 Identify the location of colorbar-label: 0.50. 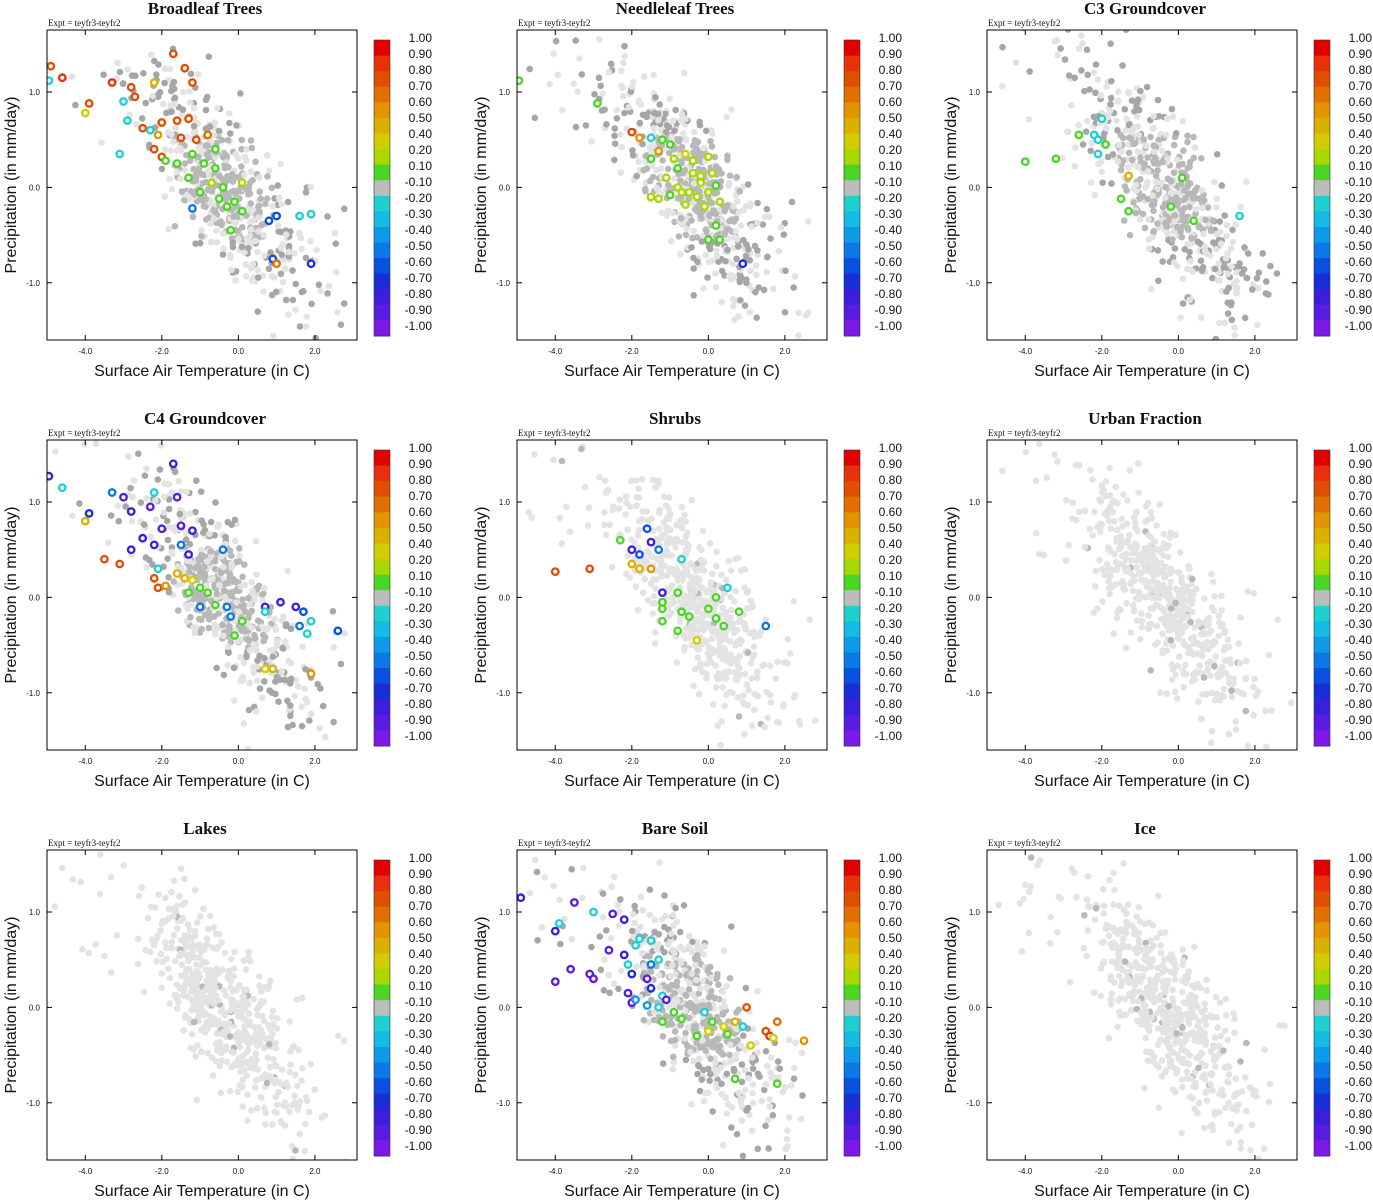
(421, 938).